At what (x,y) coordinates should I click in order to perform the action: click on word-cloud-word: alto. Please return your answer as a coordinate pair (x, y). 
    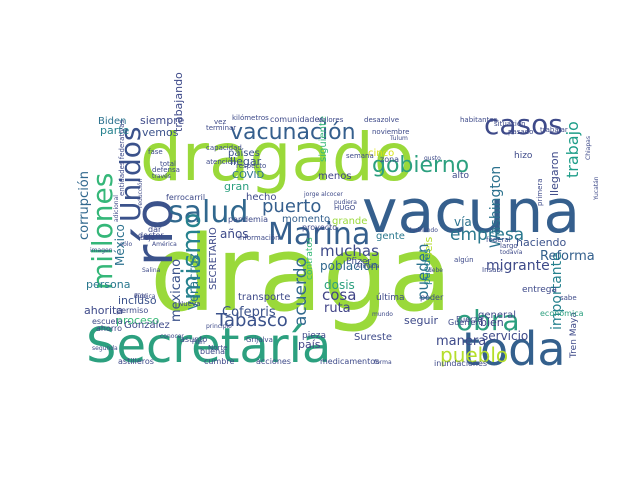
    Looking at the image, I should click on (461, 176).